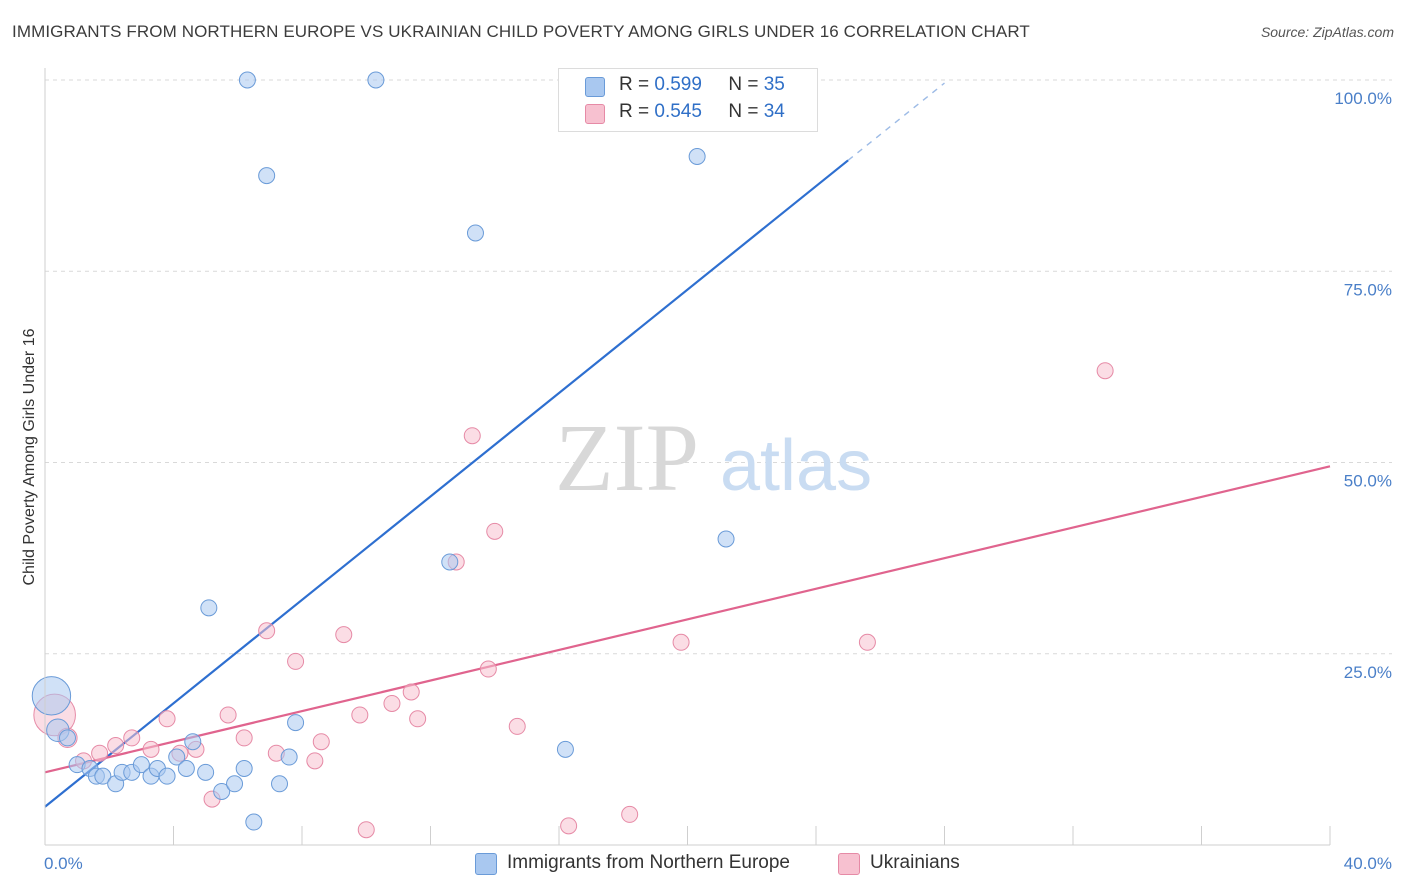  What do you see at coordinates (1327, 32) in the screenshot?
I see `source-label: Source: ZipAtlas.com` at bounding box center [1327, 32].